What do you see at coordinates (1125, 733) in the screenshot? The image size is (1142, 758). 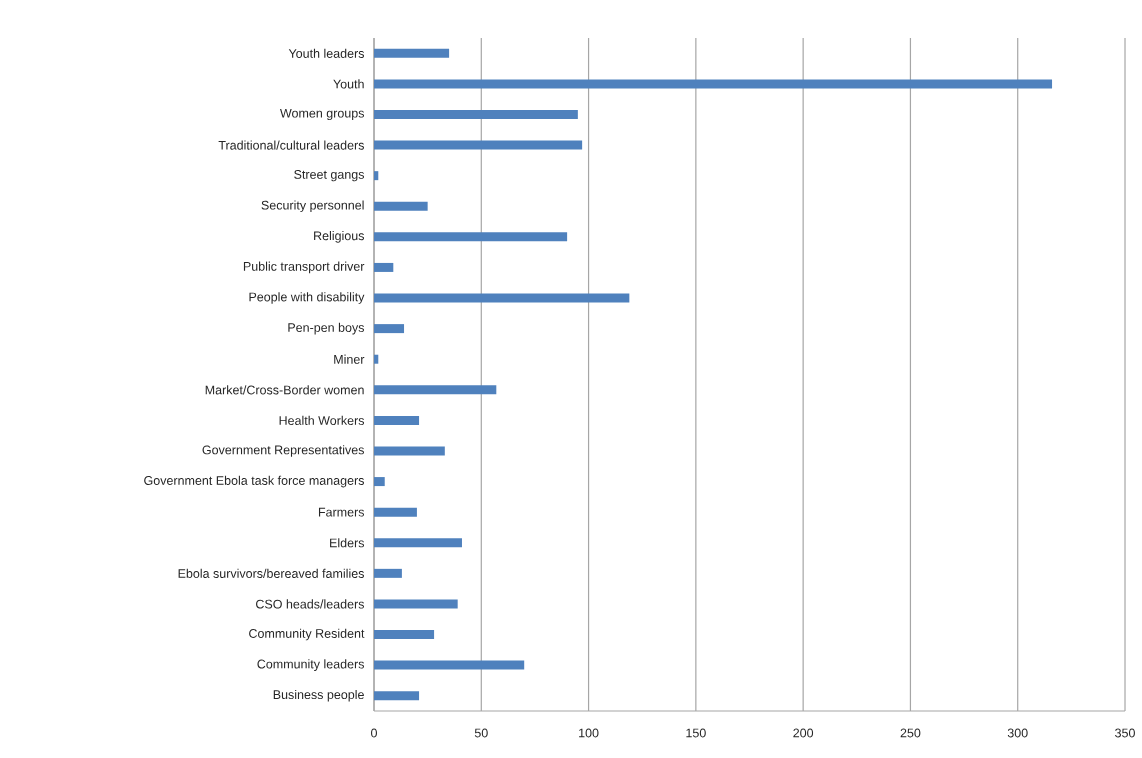 I see `x-tick-label: 350` at bounding box center [1125, 733].